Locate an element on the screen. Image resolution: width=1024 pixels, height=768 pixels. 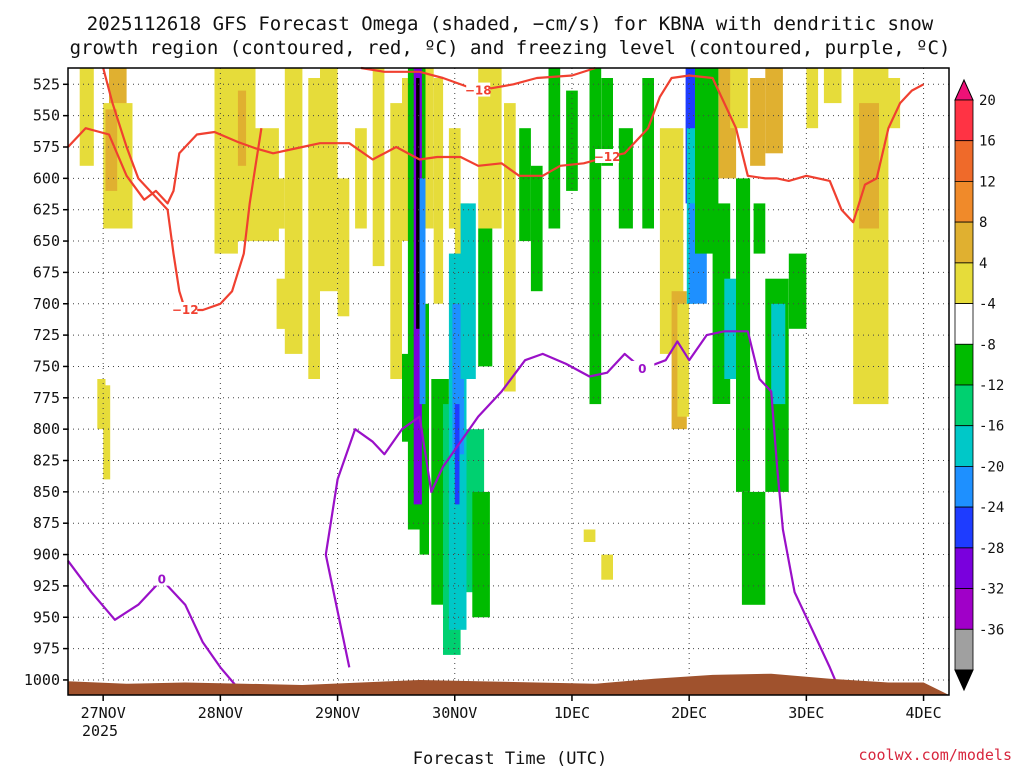
y-tick-label: 875 is located at coordinates (46, 523).